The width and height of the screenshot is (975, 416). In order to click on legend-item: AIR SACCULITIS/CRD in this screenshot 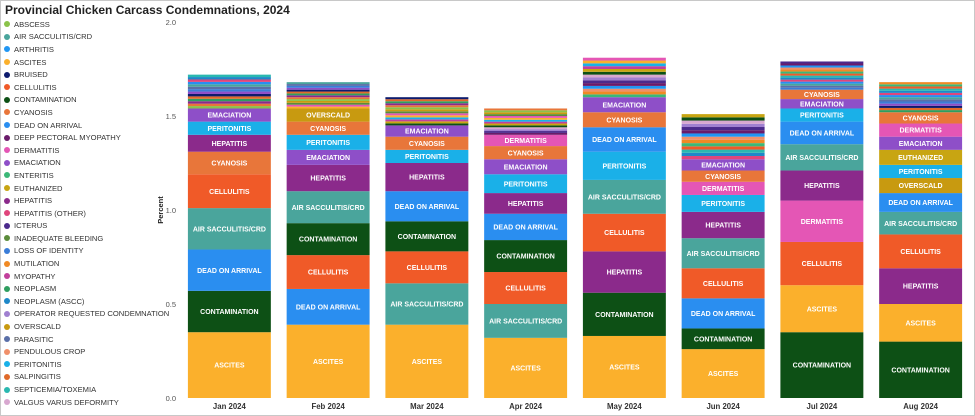, I will do `click(84, 37)`.